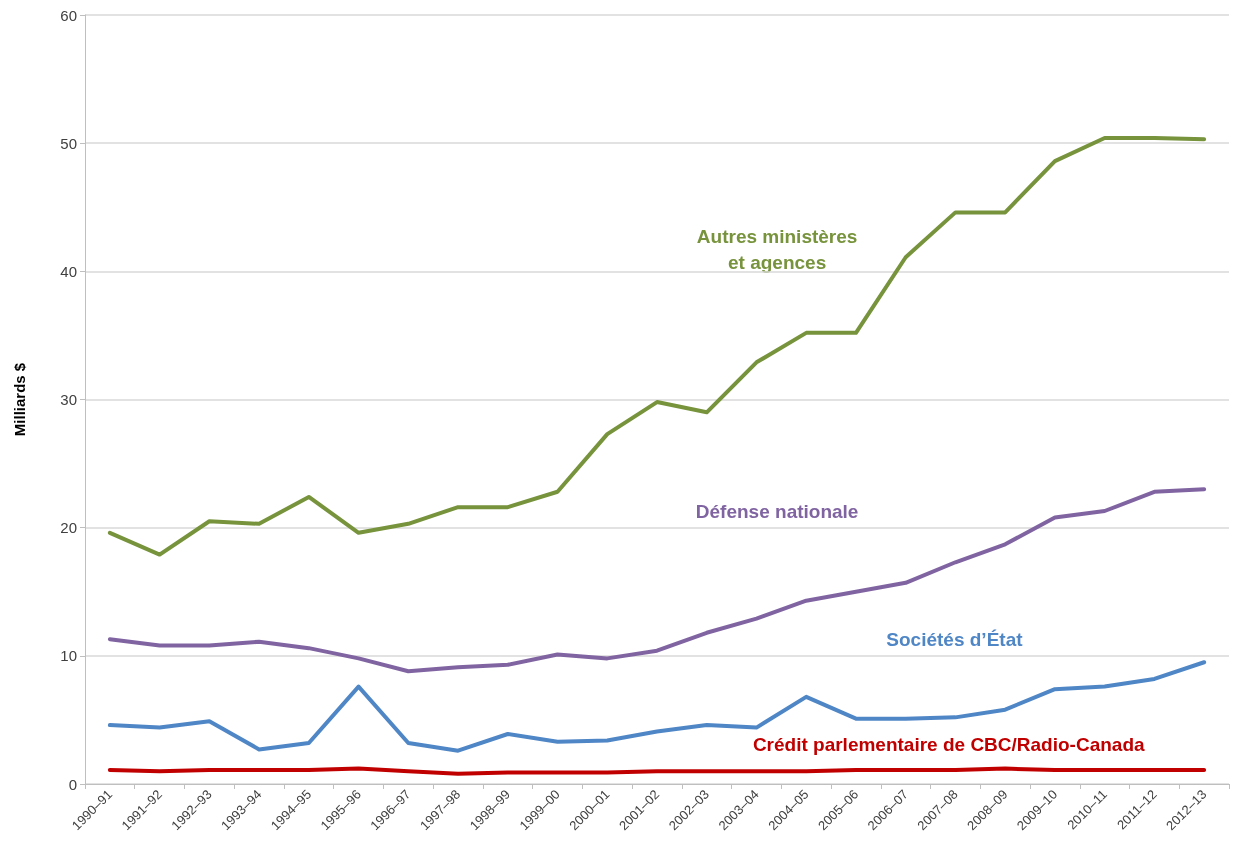  What do you see at coordinates (68, 528) in the screenshot?
I see `y-tick-label: 20` at bounding box center [68, 528].